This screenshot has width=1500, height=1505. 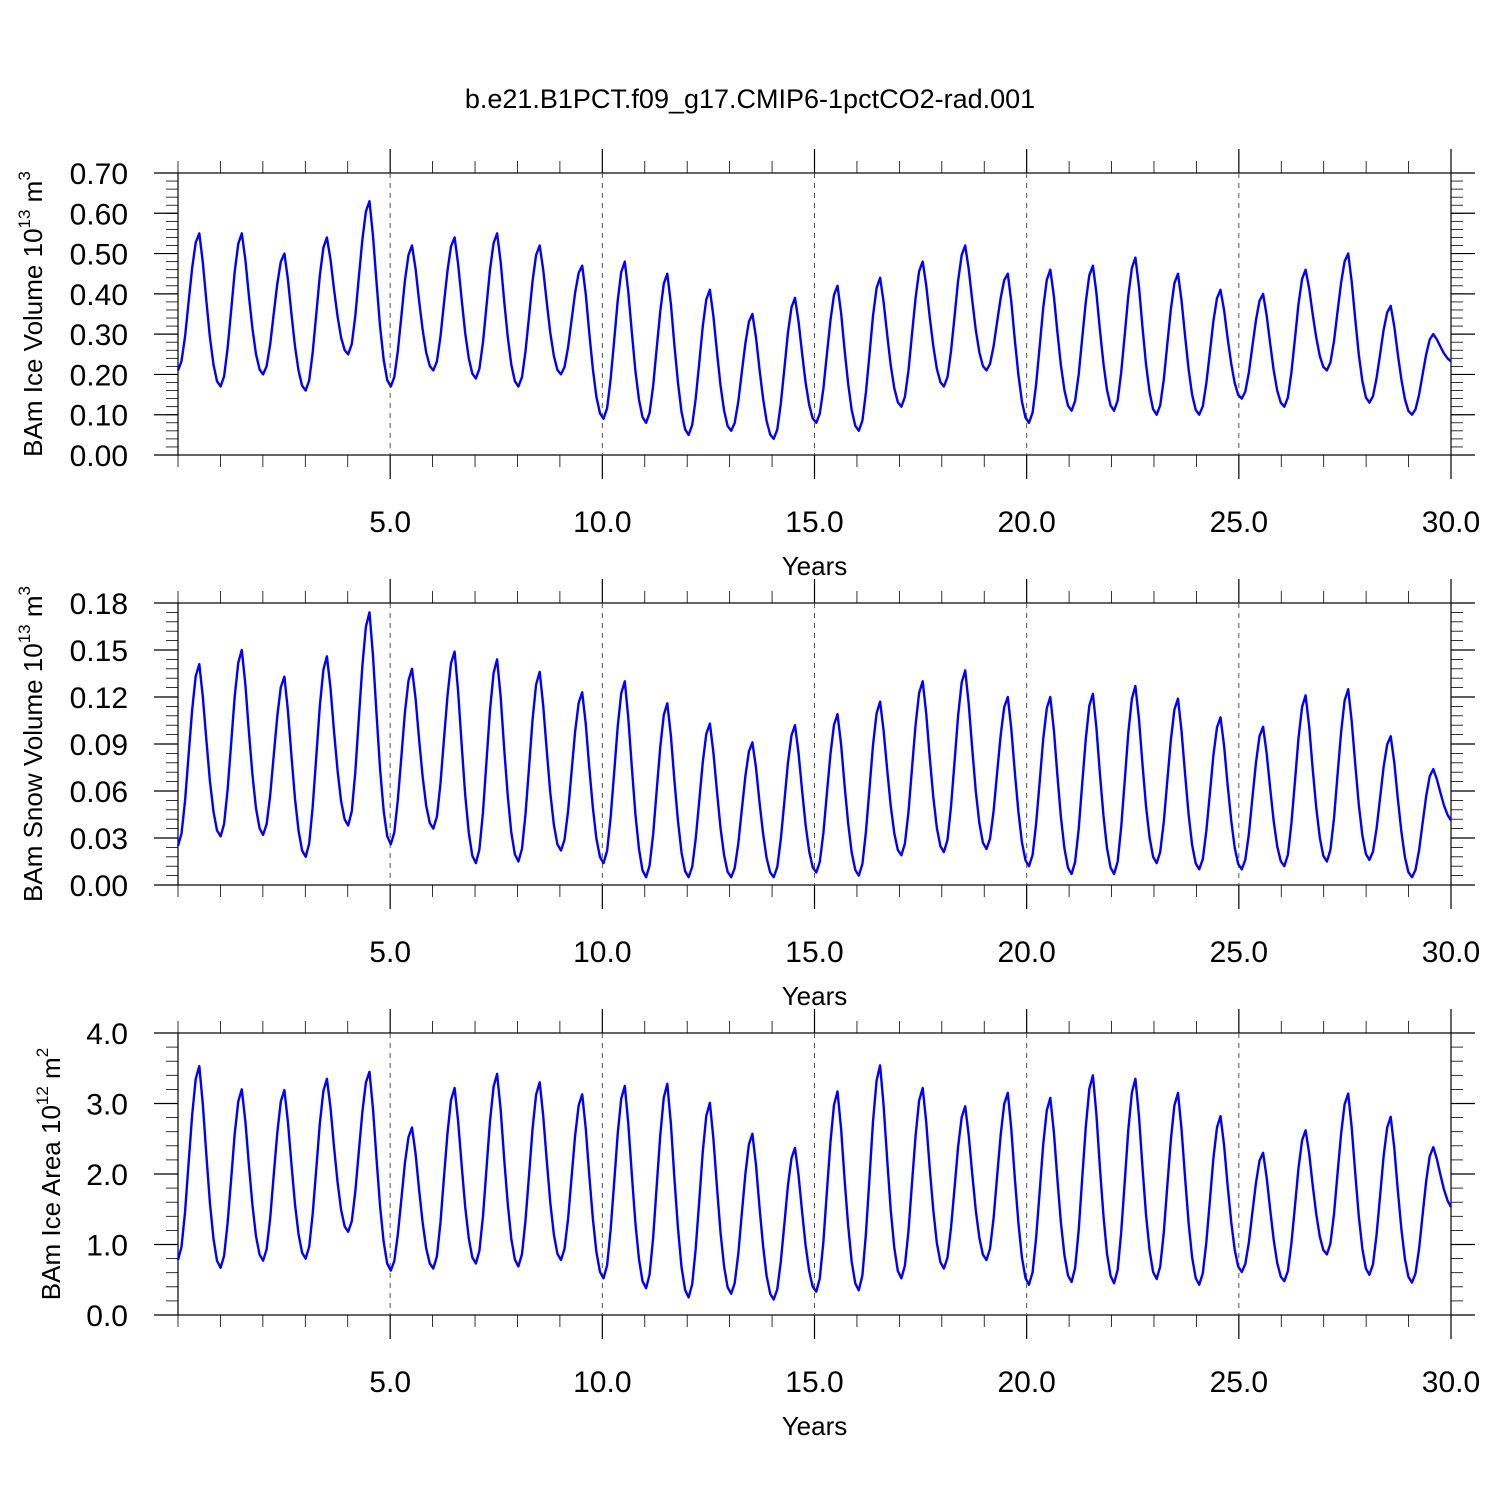 I want to click on y-tick-label: 0.18, so click(x=99, y=604).